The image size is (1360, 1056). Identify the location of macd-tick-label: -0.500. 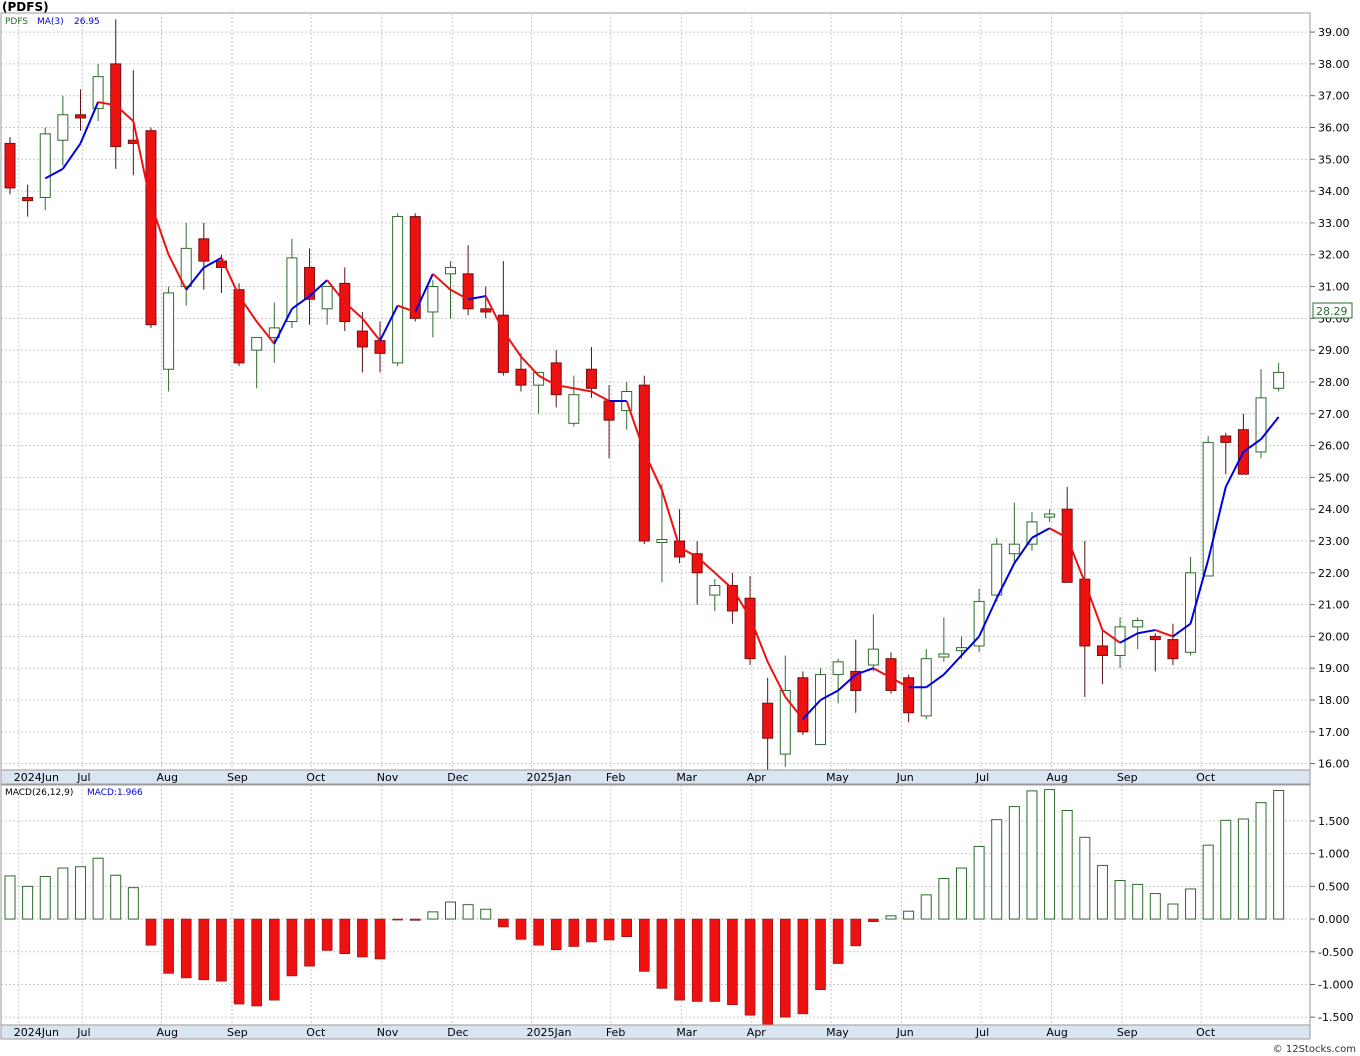
(1335, 952).